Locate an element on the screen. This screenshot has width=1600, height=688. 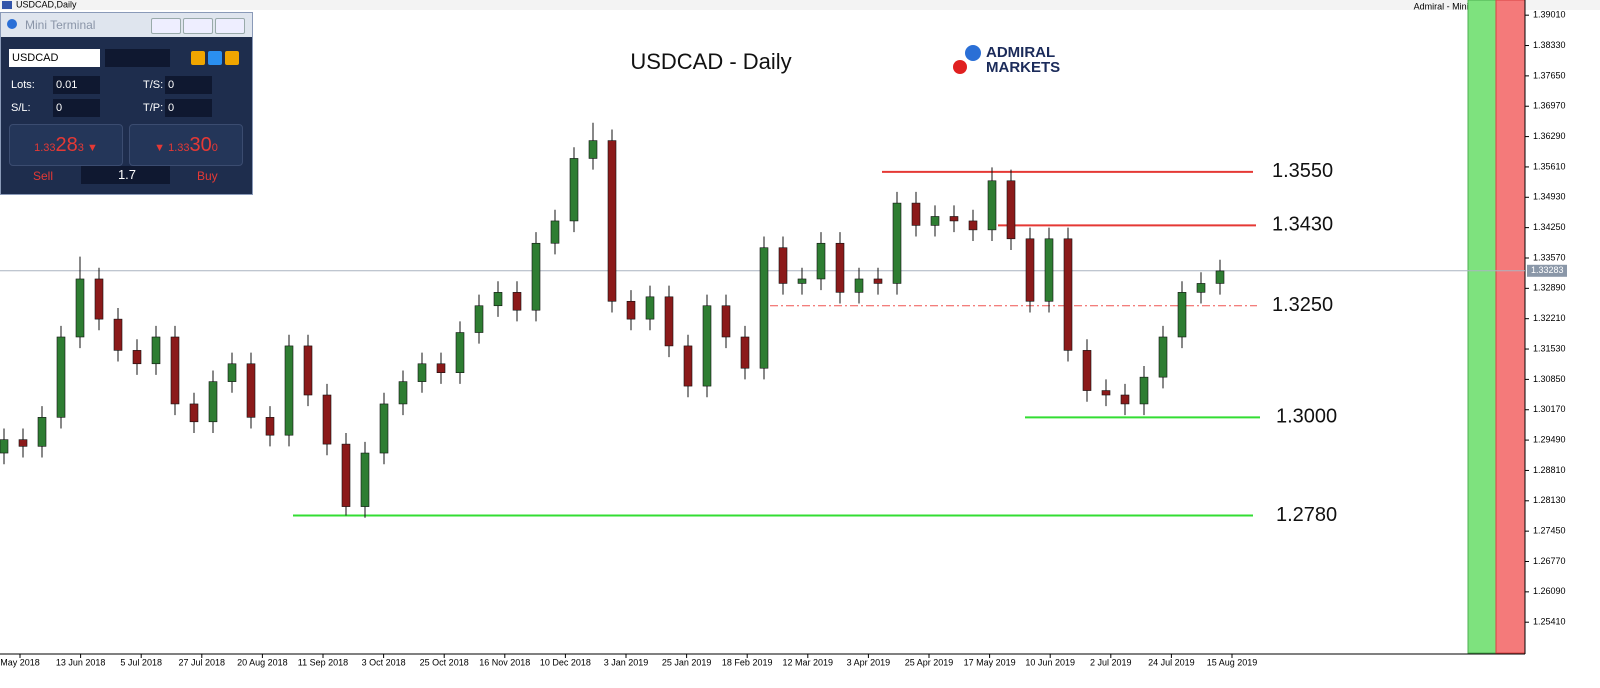
spread: 1.7 is located at coordinates (125, 175).